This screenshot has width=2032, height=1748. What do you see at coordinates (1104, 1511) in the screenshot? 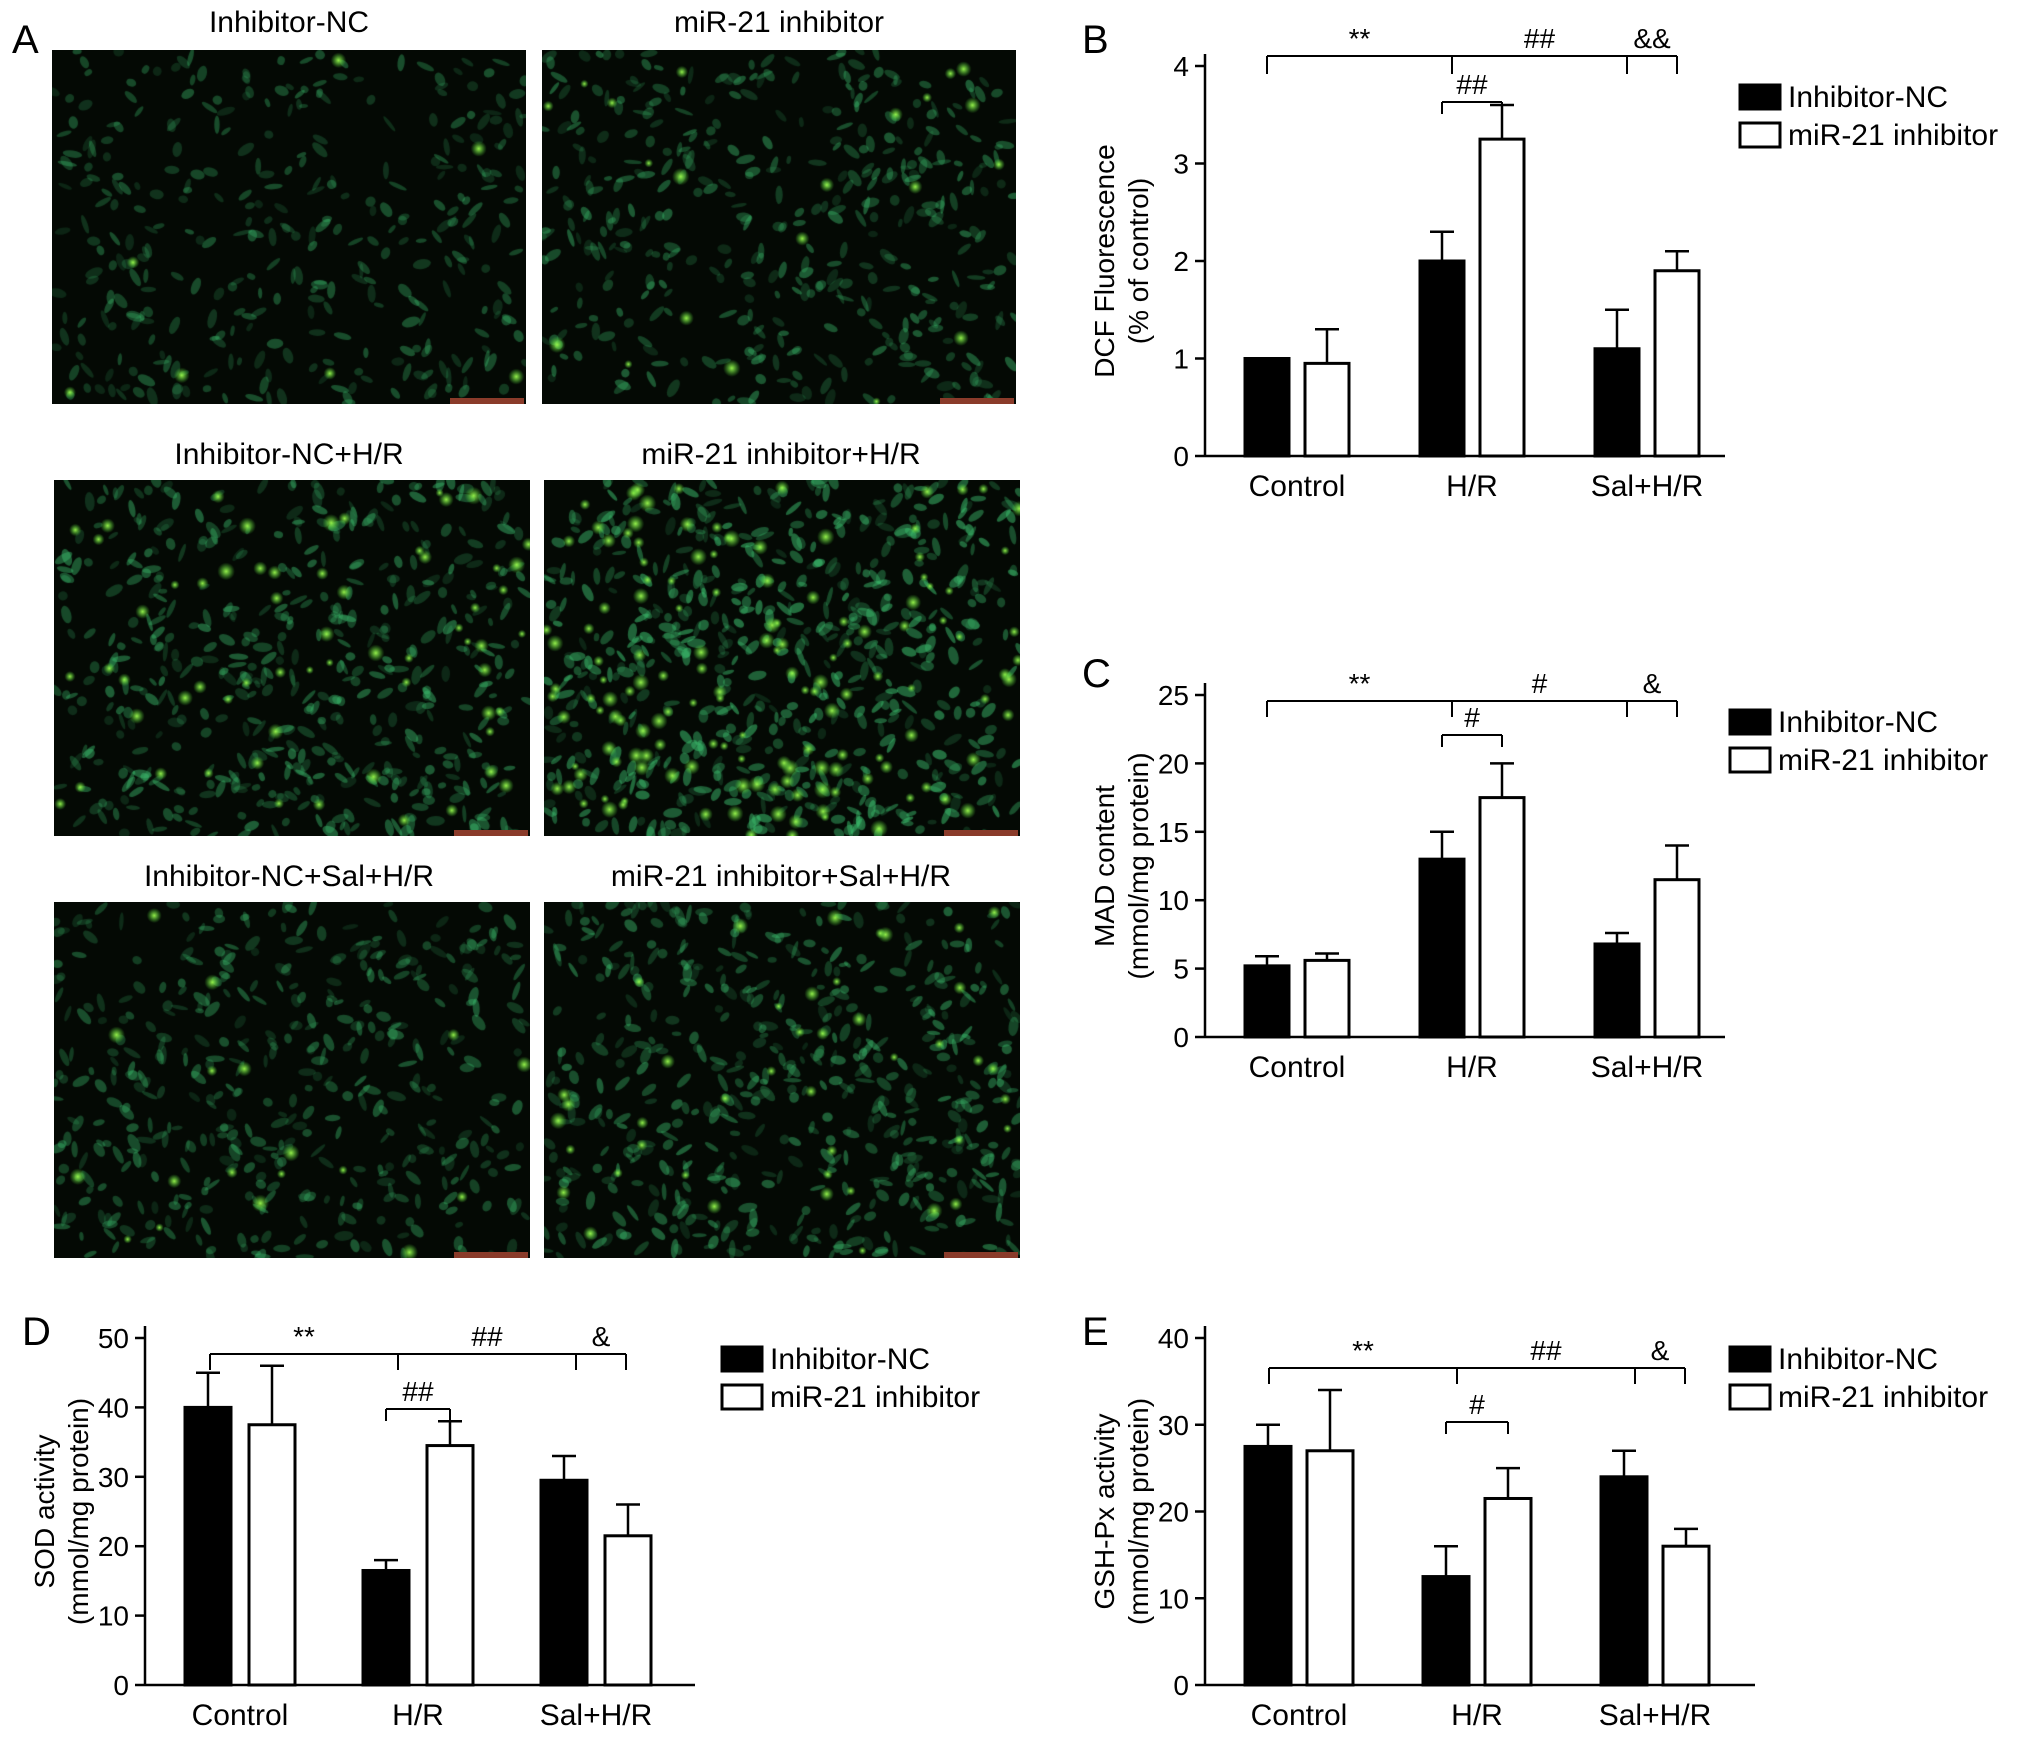
I see `y-axis-label-line1: GSH-Px activity` at bounding box center [1104, 1511].